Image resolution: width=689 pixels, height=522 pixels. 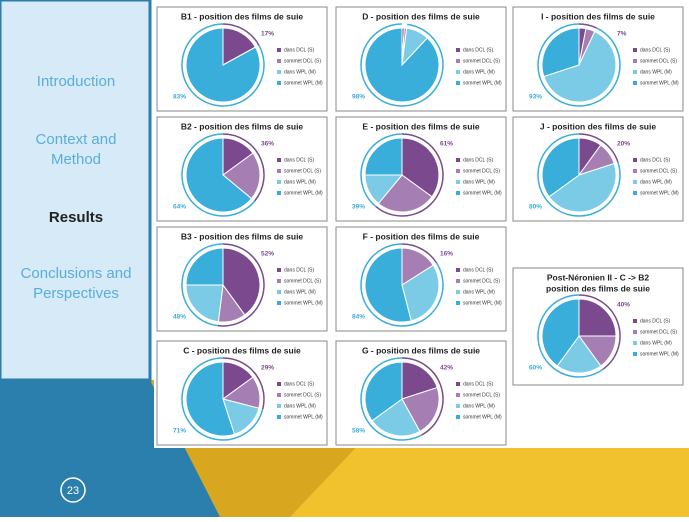 What do you see at coordinates (73, 491) in the screenshot?
I see `slide-number: 23` at bounding box center [73, 491].